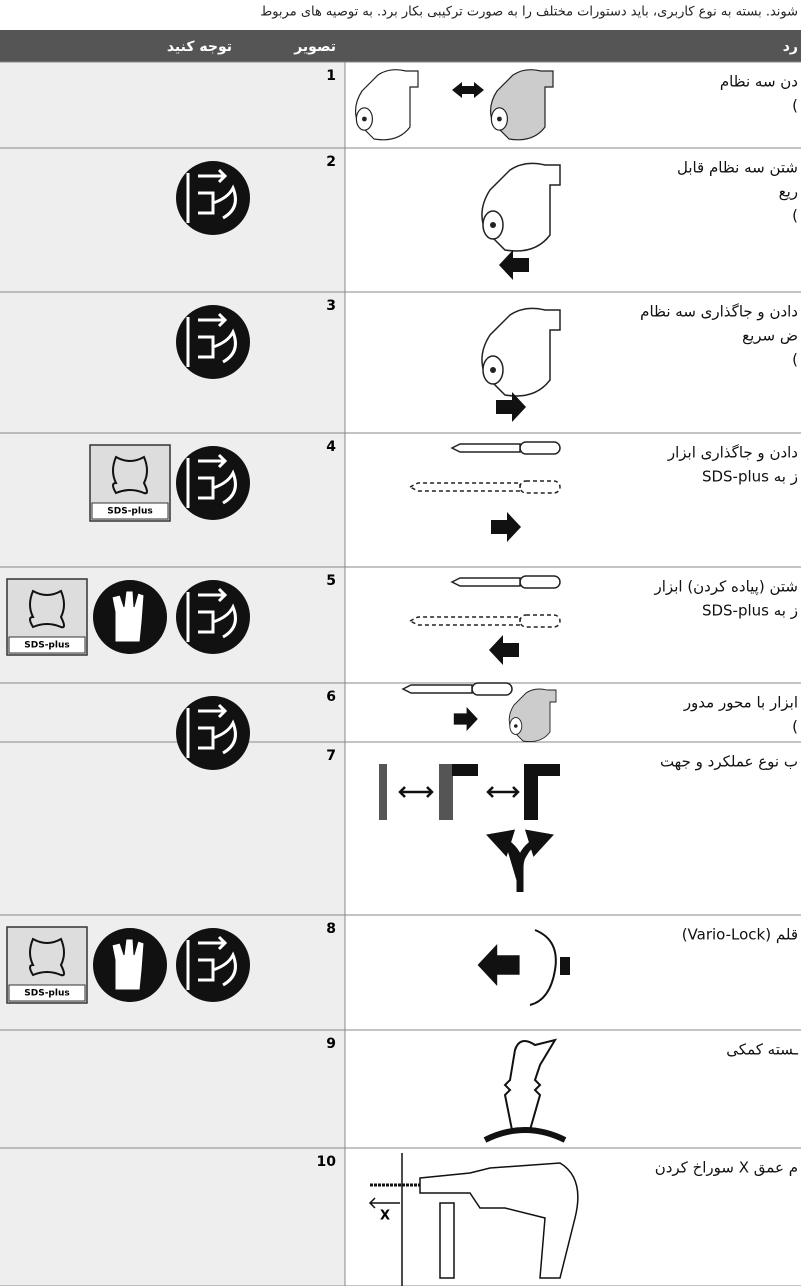 This screenshot has height=1286, width=801. I want to click on row-number: 4, so click(331, 447).